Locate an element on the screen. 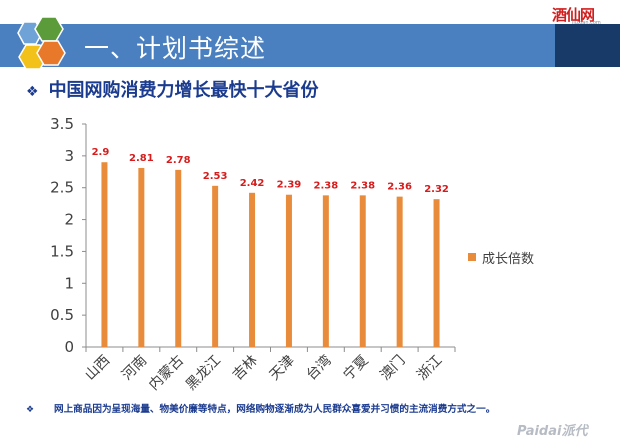  data-label: 2.81 is located at coordinates (141, 158).